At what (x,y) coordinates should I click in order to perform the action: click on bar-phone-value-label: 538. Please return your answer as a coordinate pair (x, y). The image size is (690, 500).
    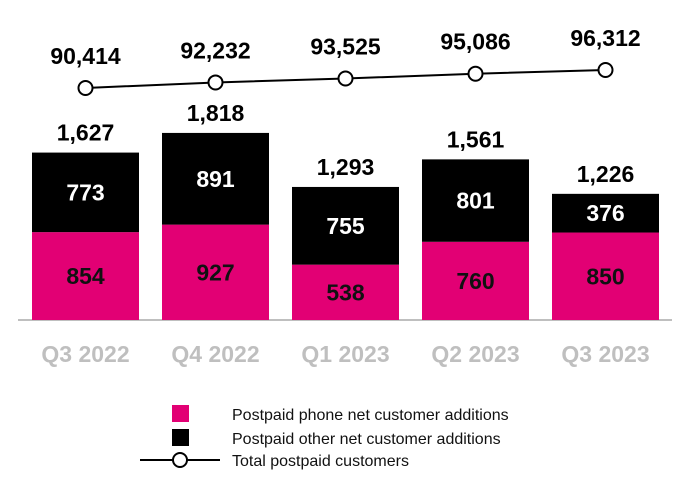
    Looking at the image, I should click on (345, 292).